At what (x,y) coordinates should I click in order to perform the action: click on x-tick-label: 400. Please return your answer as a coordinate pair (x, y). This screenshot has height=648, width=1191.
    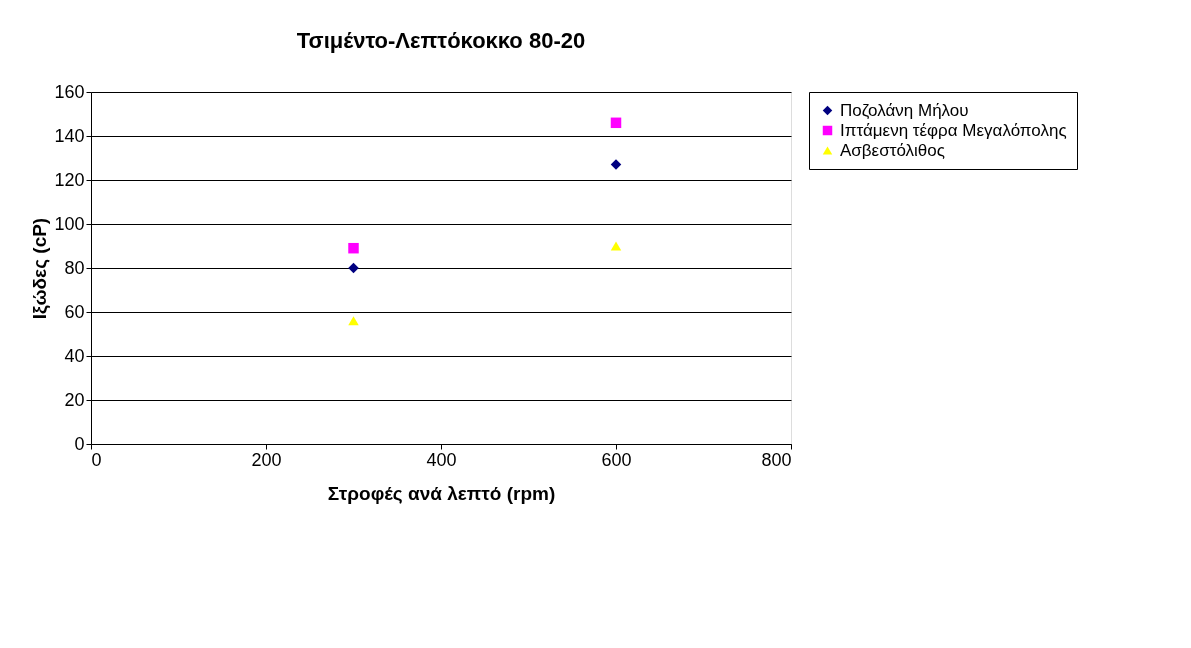
    Looking at the image, I should click on (441, 459).